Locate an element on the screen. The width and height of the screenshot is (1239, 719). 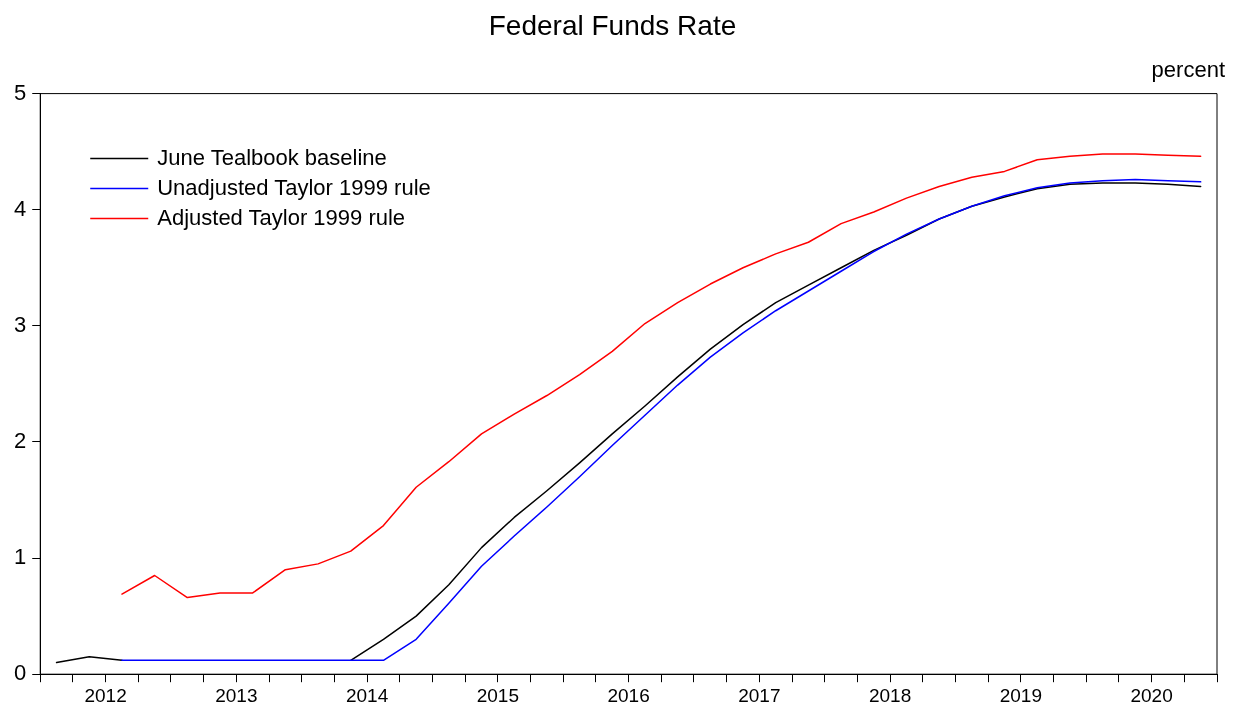
x-tick-label: 2012 is located at coordinates (105, 695).